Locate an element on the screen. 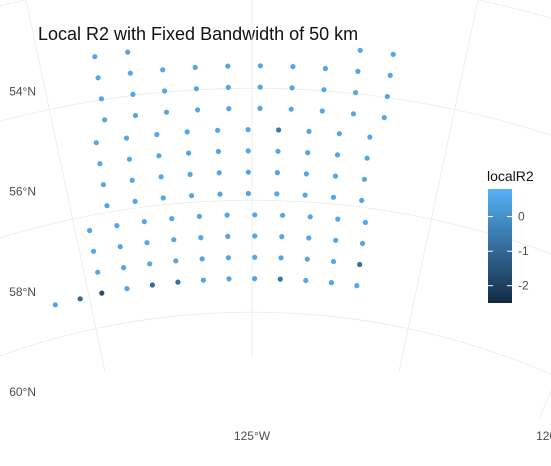 This screenshot has width=551, height=466. legend-ticks: 0 -1 -2 is located at coordinates (508, 251).